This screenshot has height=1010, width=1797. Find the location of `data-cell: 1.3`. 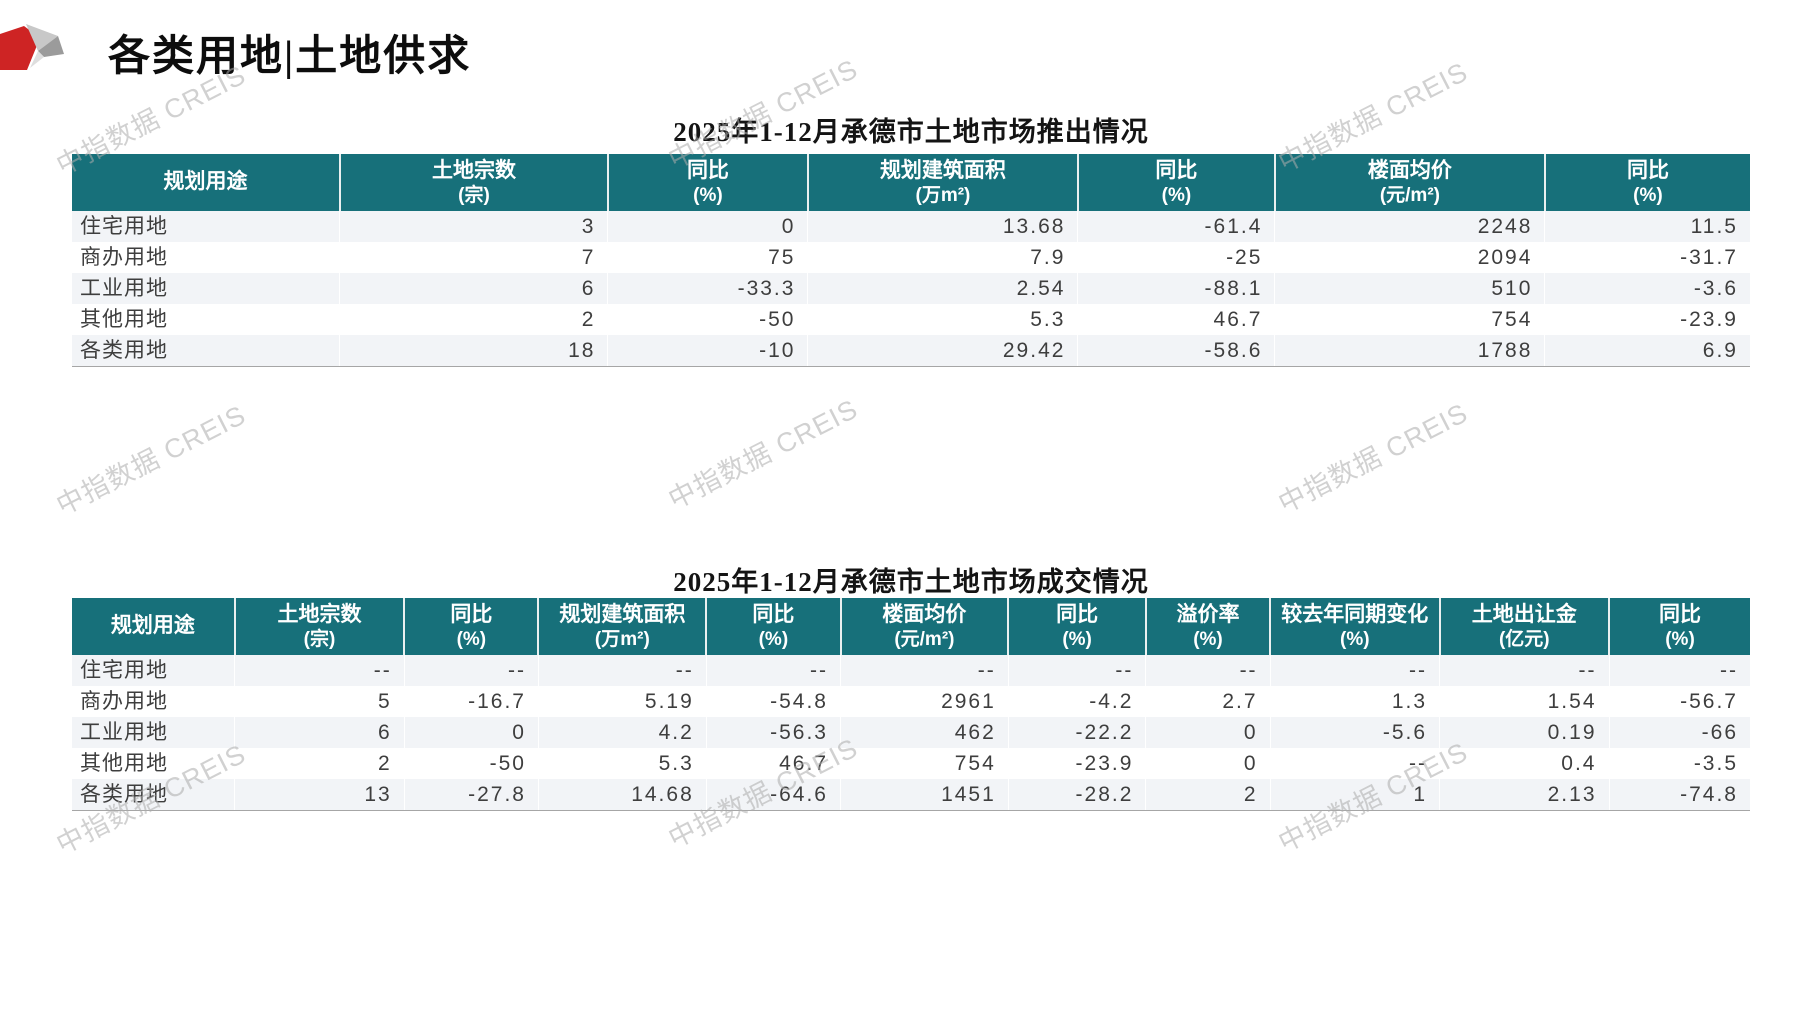

data-cell: 1.3 is located at coordinates (1354, 701).